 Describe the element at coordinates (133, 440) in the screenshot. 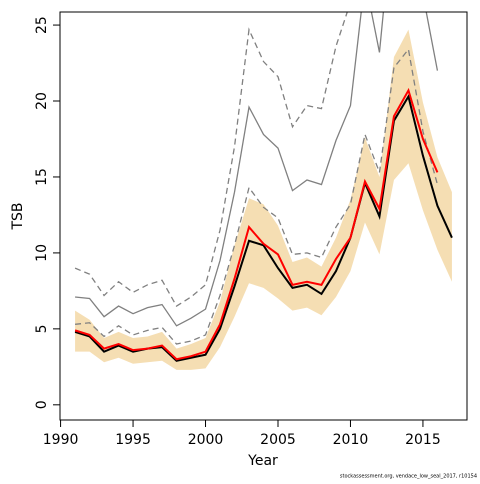

I see `x-tick-label: 1995` at that location.